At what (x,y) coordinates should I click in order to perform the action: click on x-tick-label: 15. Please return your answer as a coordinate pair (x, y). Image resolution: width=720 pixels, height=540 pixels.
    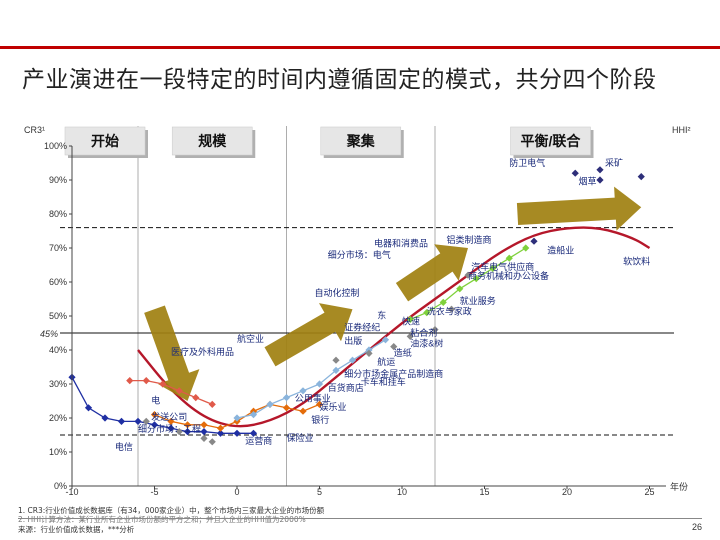
    Looking at the image, I should click on (484, 492).